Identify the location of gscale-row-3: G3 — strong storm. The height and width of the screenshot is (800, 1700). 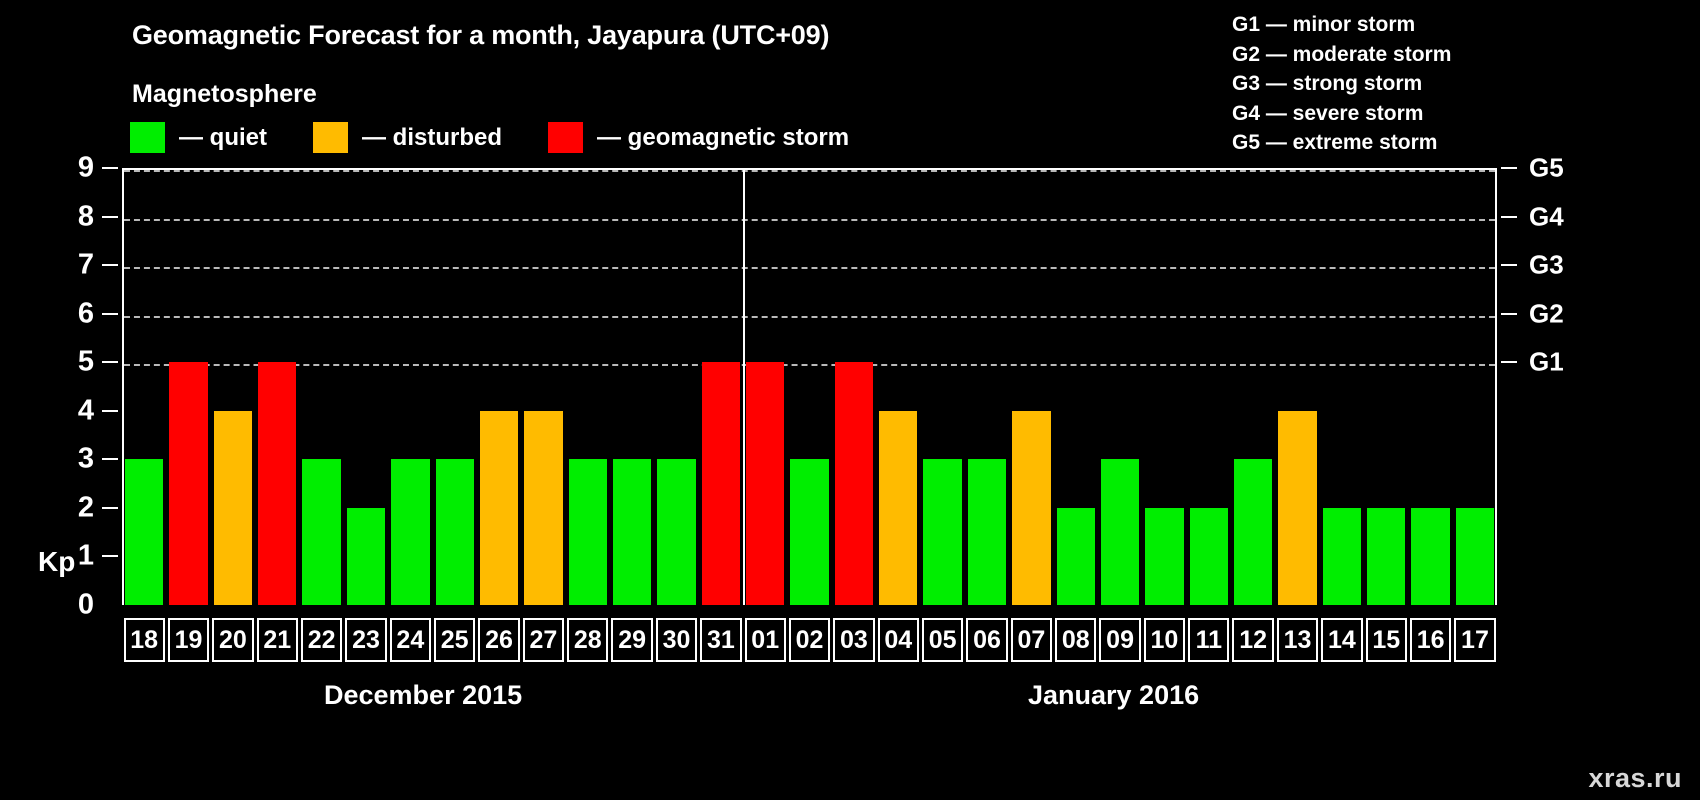
(1327, 83).